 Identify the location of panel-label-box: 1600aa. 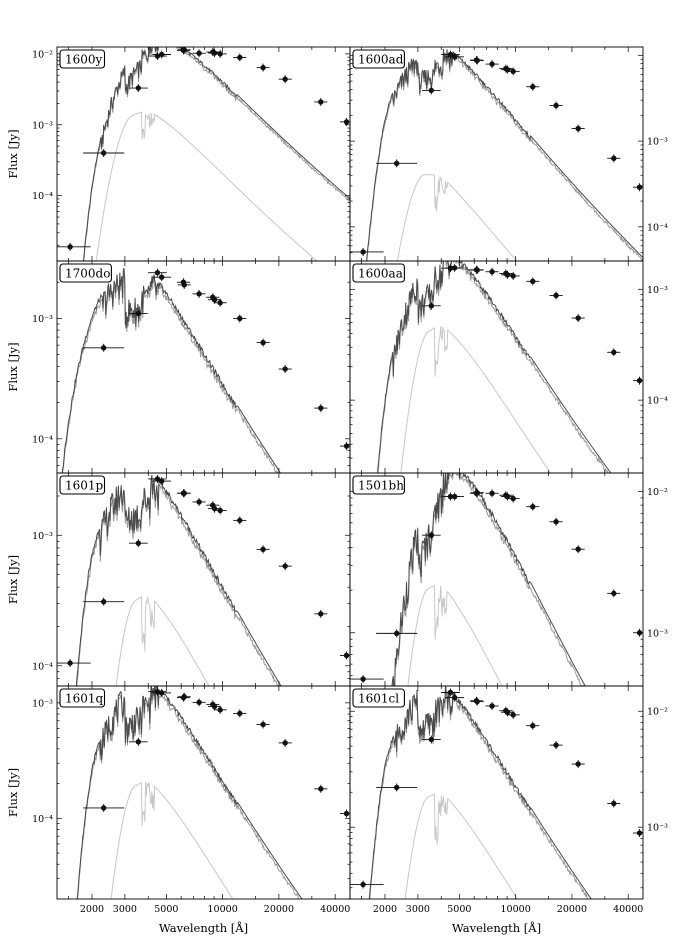
(378, 273).